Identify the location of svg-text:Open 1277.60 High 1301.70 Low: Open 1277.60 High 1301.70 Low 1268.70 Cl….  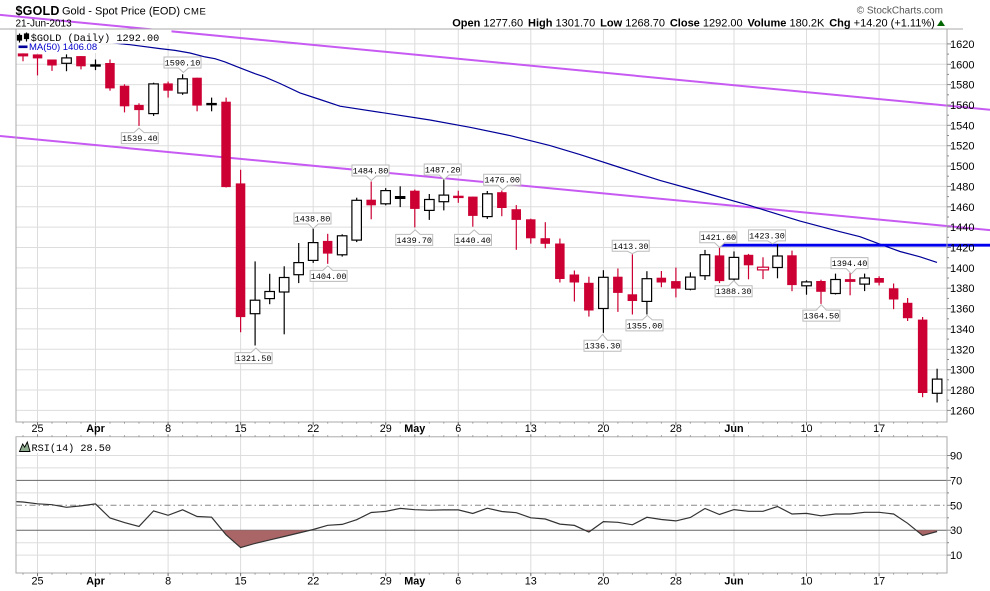
(693, 24).